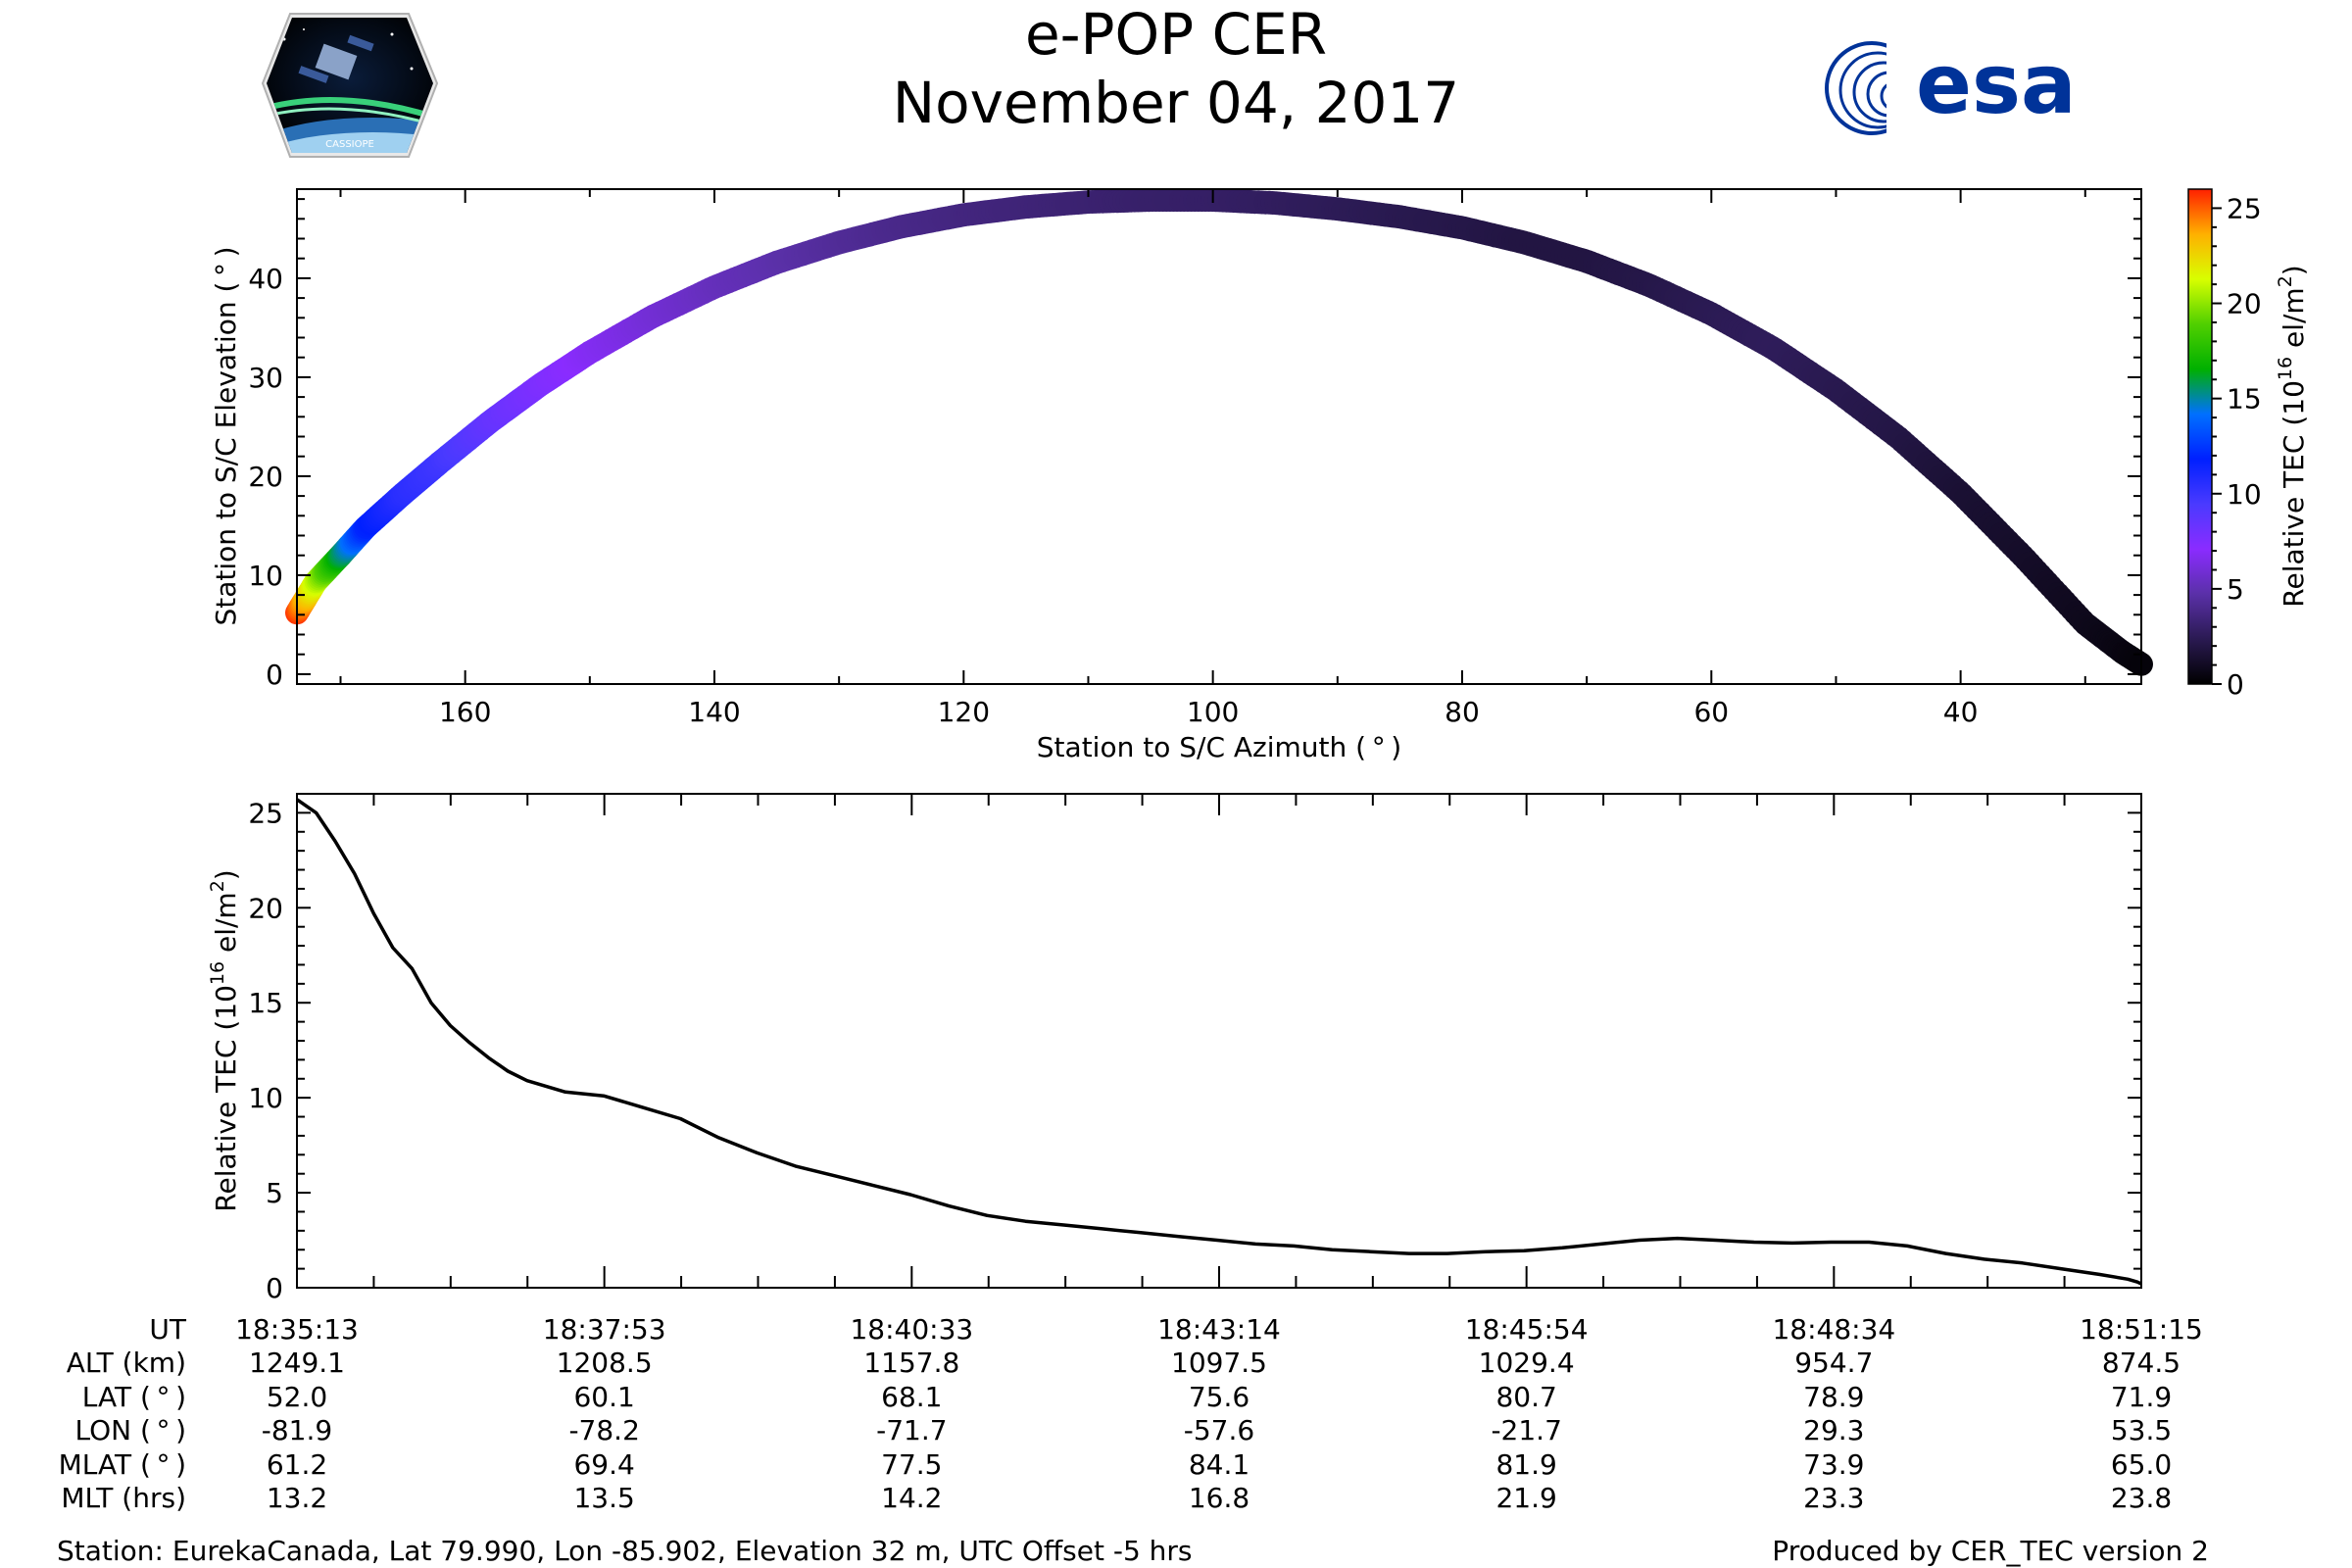 The height and width of the screenshot is (1568, 2352). I want to click on ephemeris-cell: 18:51:15, so click(2141, 1329).